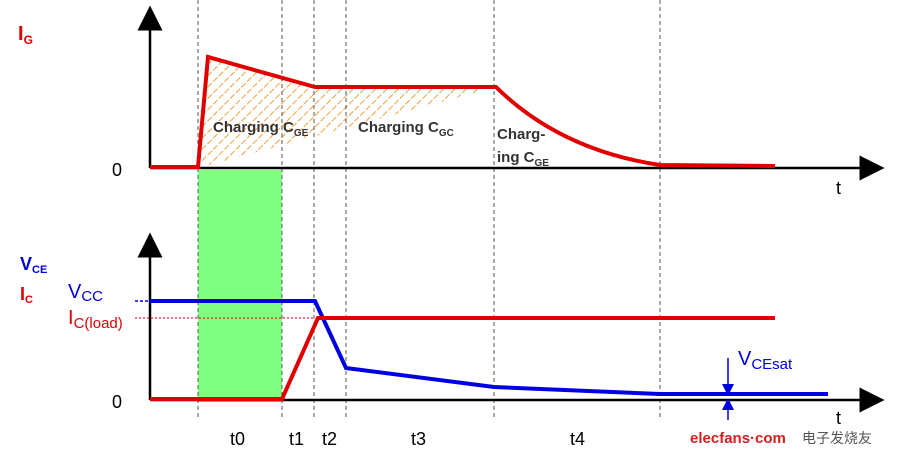 This screenshot has width=897, height=458. I want to click on watermark: 电子发烧友, so click(837, 438).